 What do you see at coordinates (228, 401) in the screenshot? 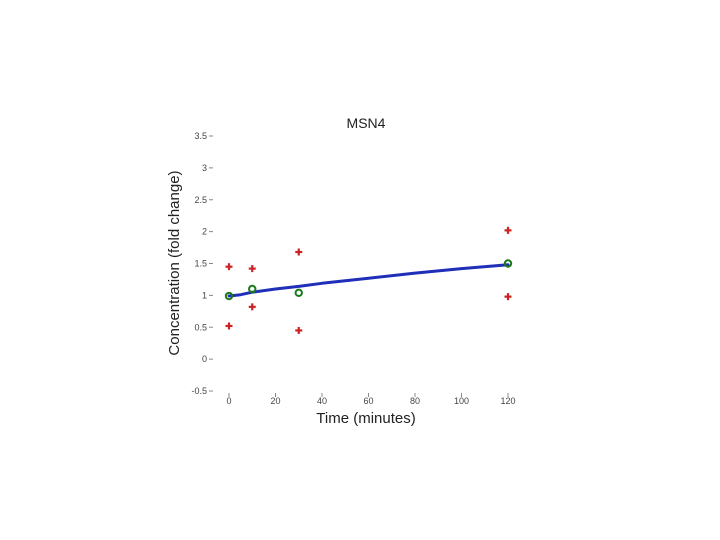
I see `x-tick-label: 0` at bounding box center [228, 401].